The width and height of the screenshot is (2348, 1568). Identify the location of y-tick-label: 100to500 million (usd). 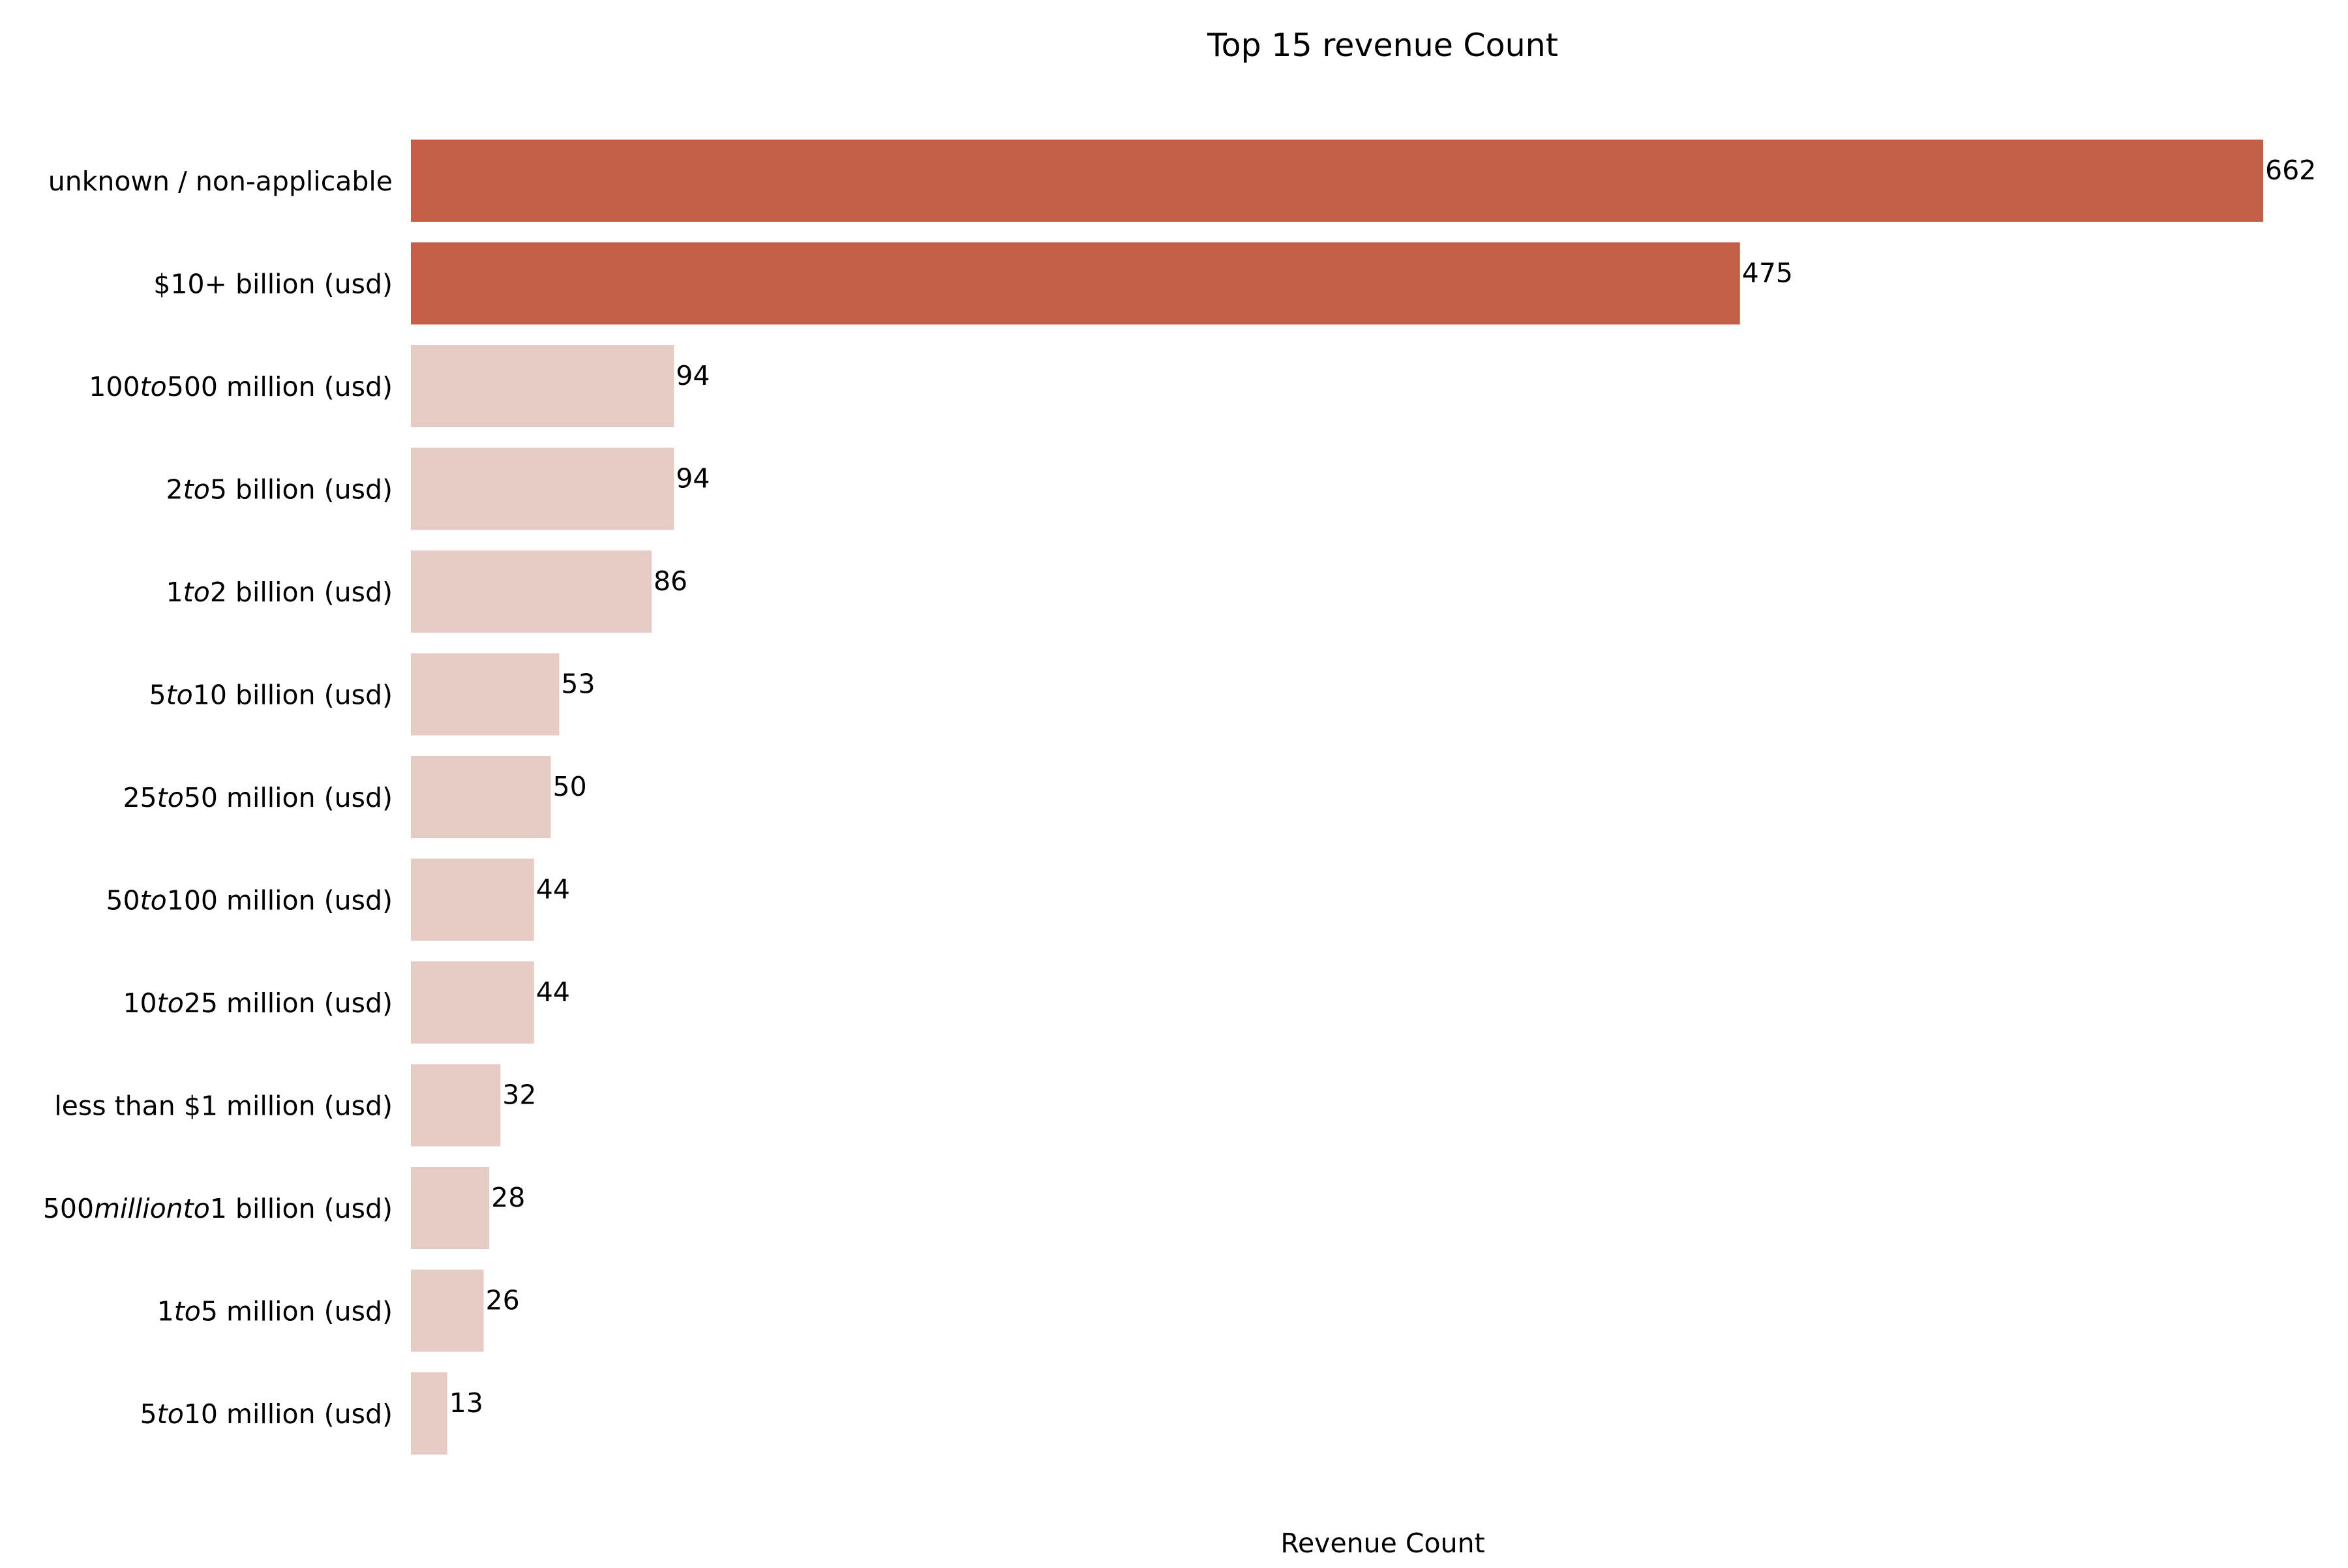
(241, 386).